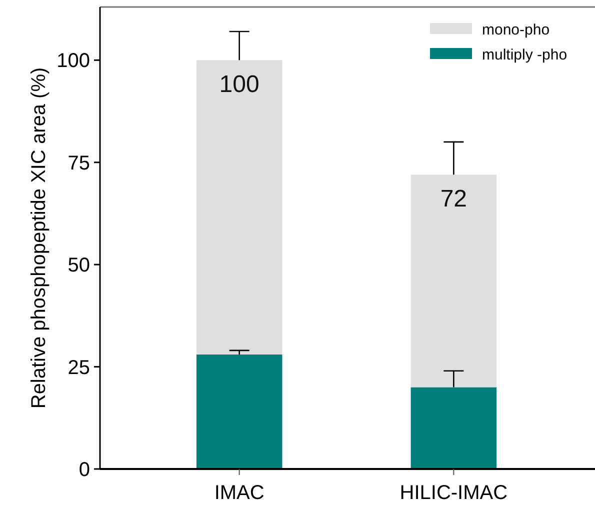 The image size is (595, 515). I want to click on y-tick-label: 75, so click(79, 163).